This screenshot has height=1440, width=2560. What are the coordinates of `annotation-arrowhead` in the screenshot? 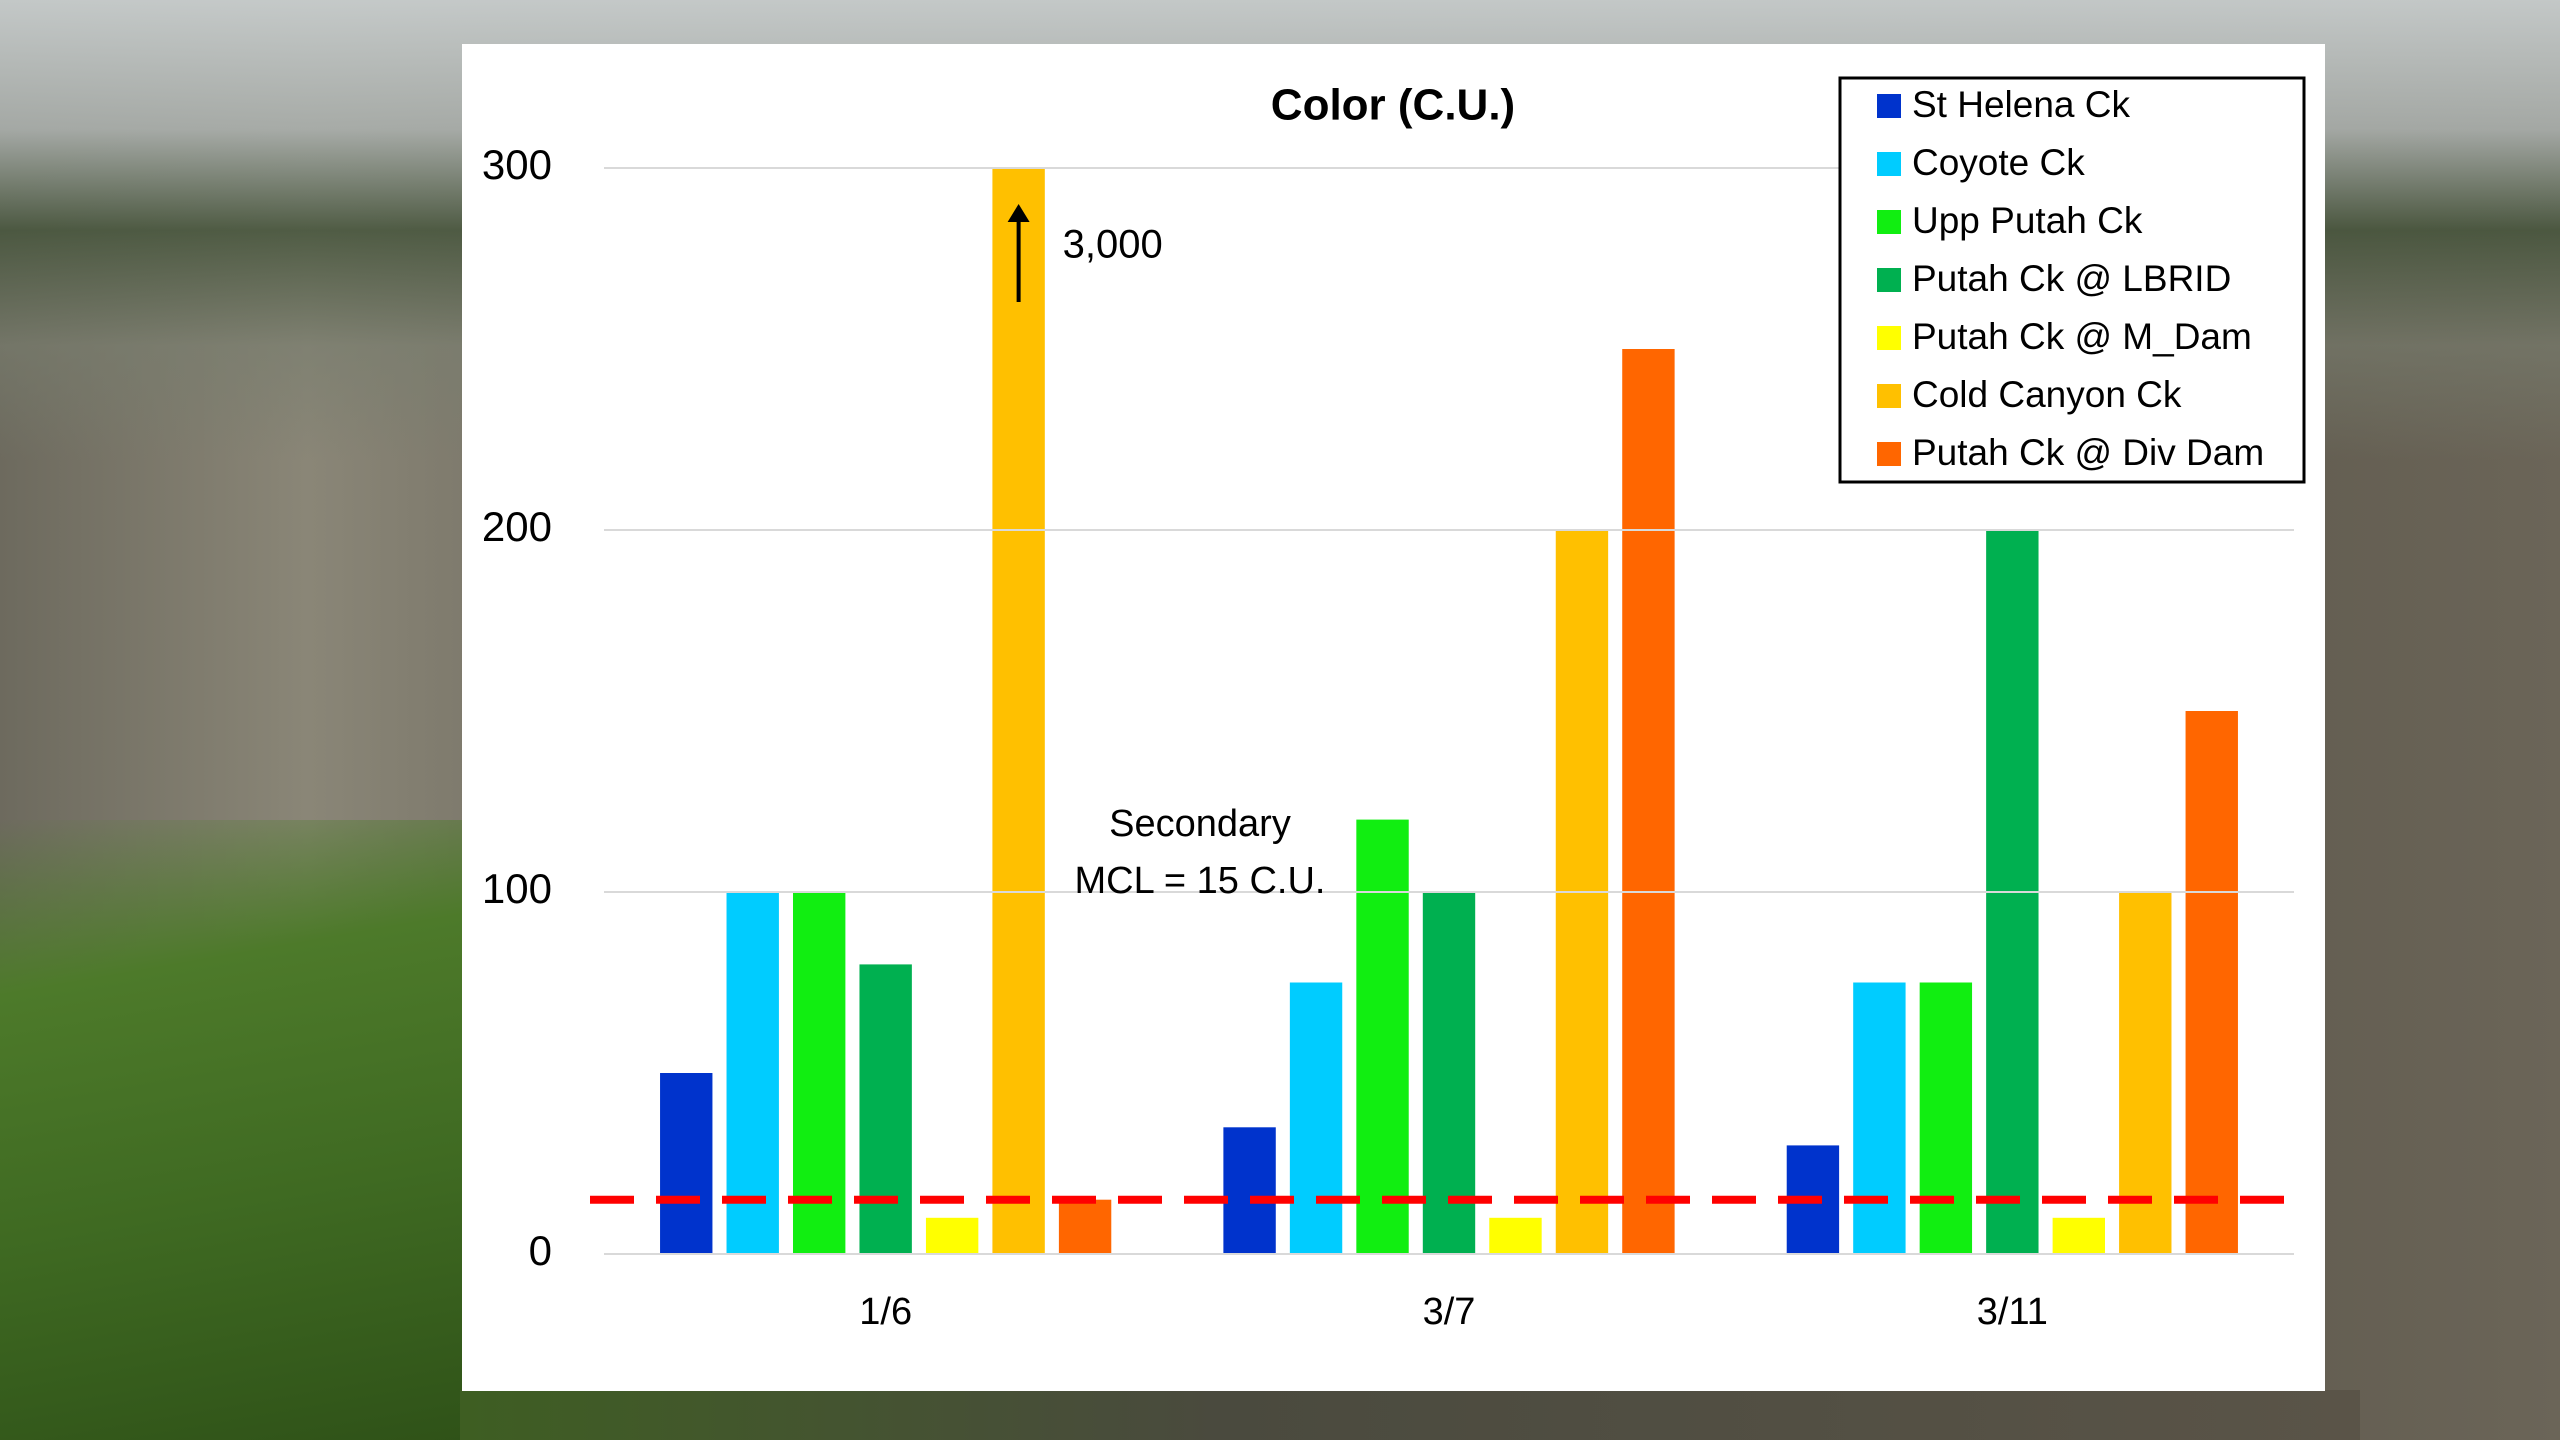 It's located at (1018, 213).